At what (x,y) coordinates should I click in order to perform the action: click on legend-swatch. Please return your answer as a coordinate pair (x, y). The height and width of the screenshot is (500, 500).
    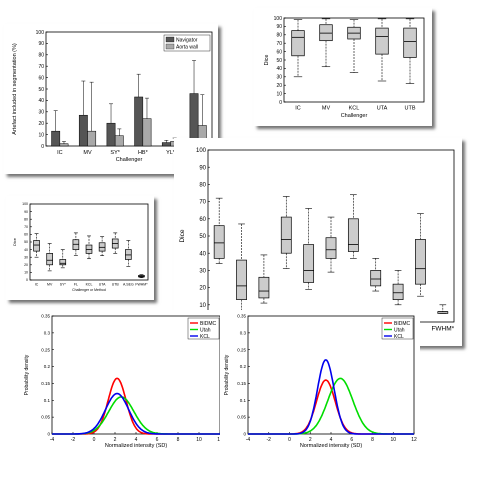
    Looking at the image, I should click on (170, 39).